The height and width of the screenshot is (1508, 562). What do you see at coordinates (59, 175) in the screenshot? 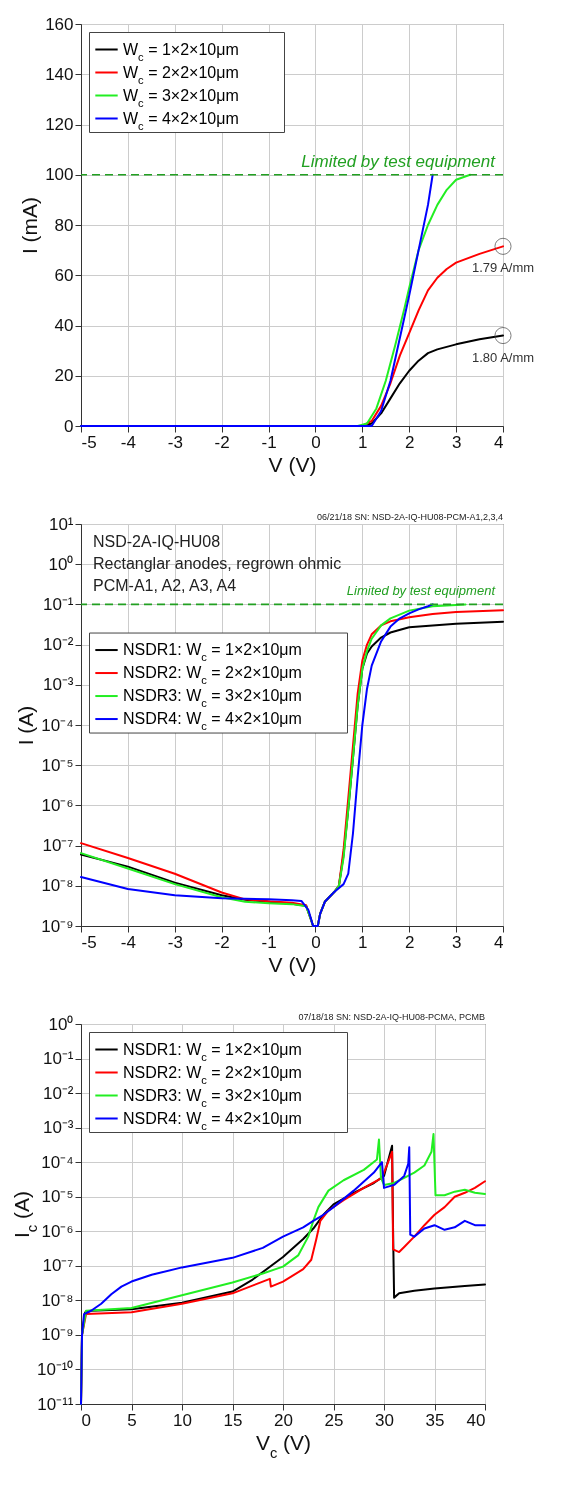
I see `y-tick-label: 100` at bounding box center [59, 175].